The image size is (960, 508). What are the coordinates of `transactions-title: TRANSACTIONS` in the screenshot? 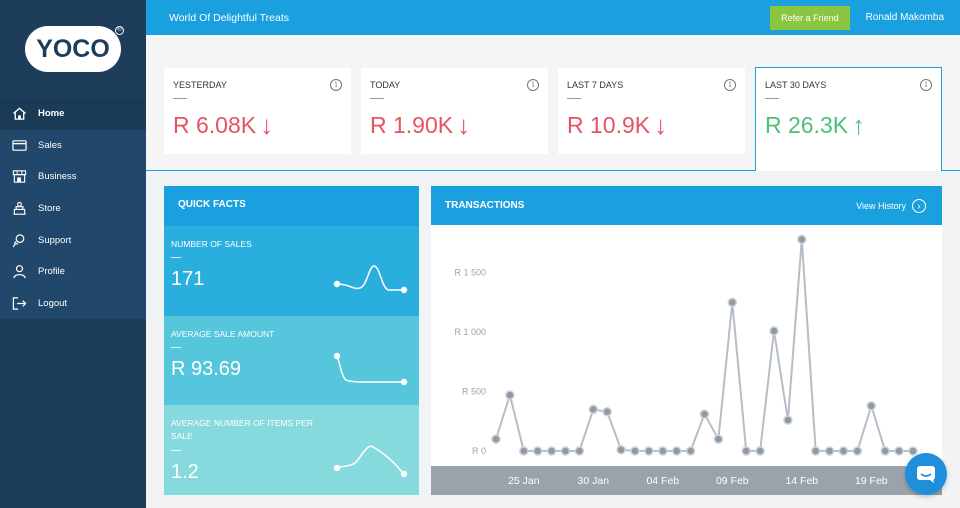 It's located at (485, 205).